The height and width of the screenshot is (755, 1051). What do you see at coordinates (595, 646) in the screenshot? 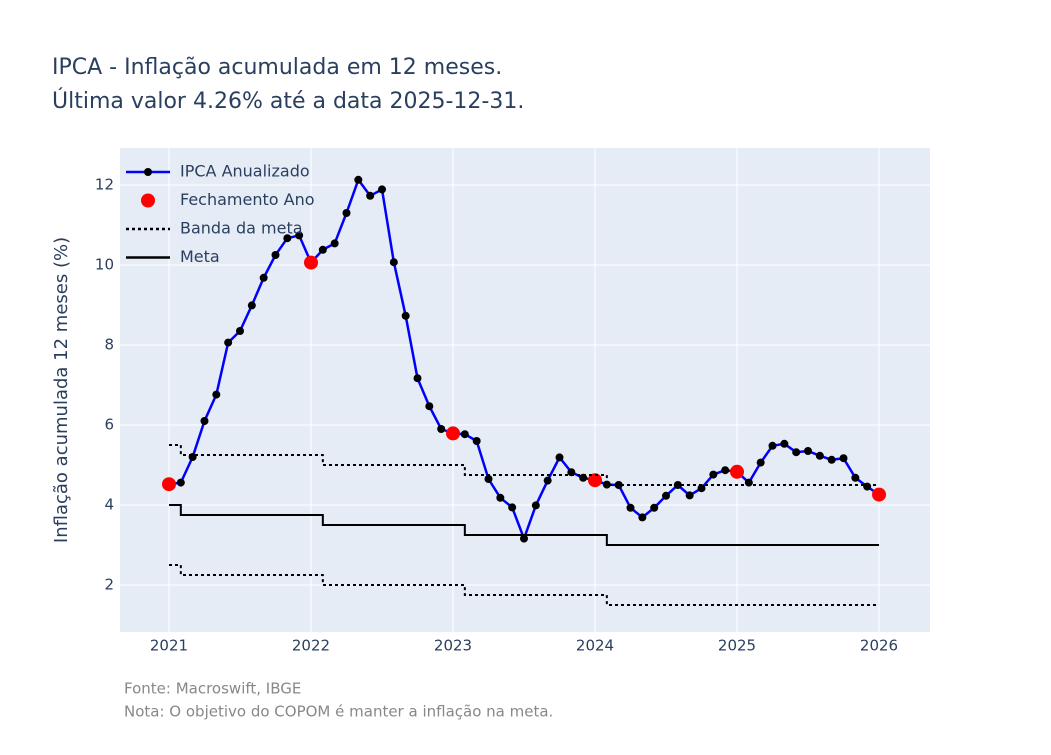
I see `x-tick-label: 2024` at bounding box center [595, 646].